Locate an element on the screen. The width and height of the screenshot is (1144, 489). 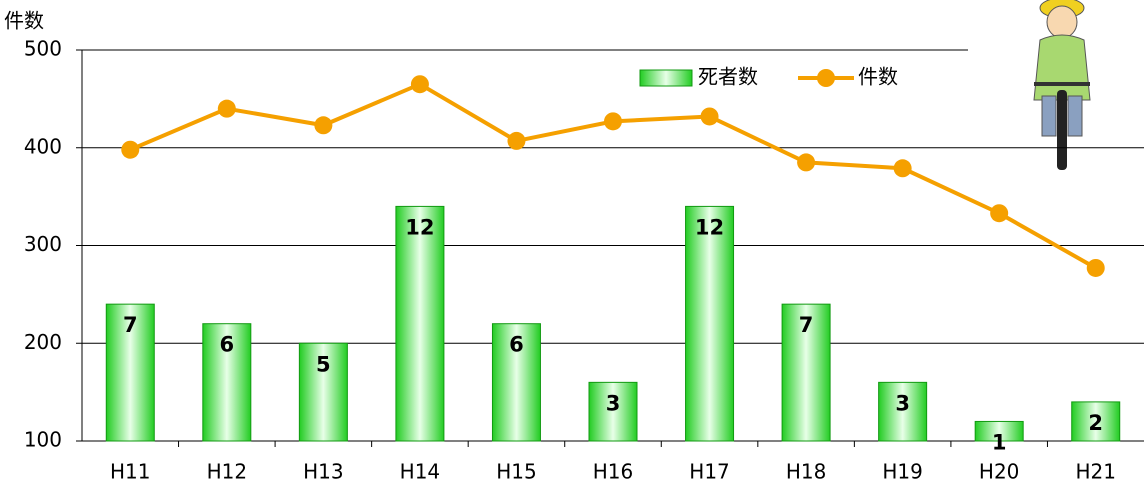
cyclist-icon is located at coordinates (1062, 85).